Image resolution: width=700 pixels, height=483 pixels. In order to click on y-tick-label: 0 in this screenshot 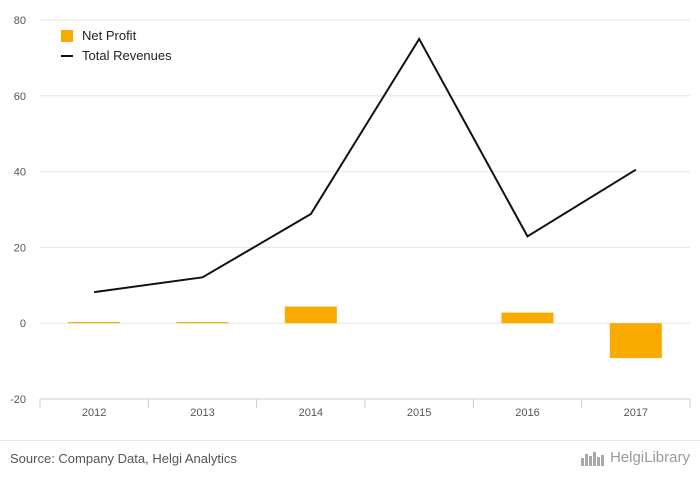, I will do `click(23, 324)`.